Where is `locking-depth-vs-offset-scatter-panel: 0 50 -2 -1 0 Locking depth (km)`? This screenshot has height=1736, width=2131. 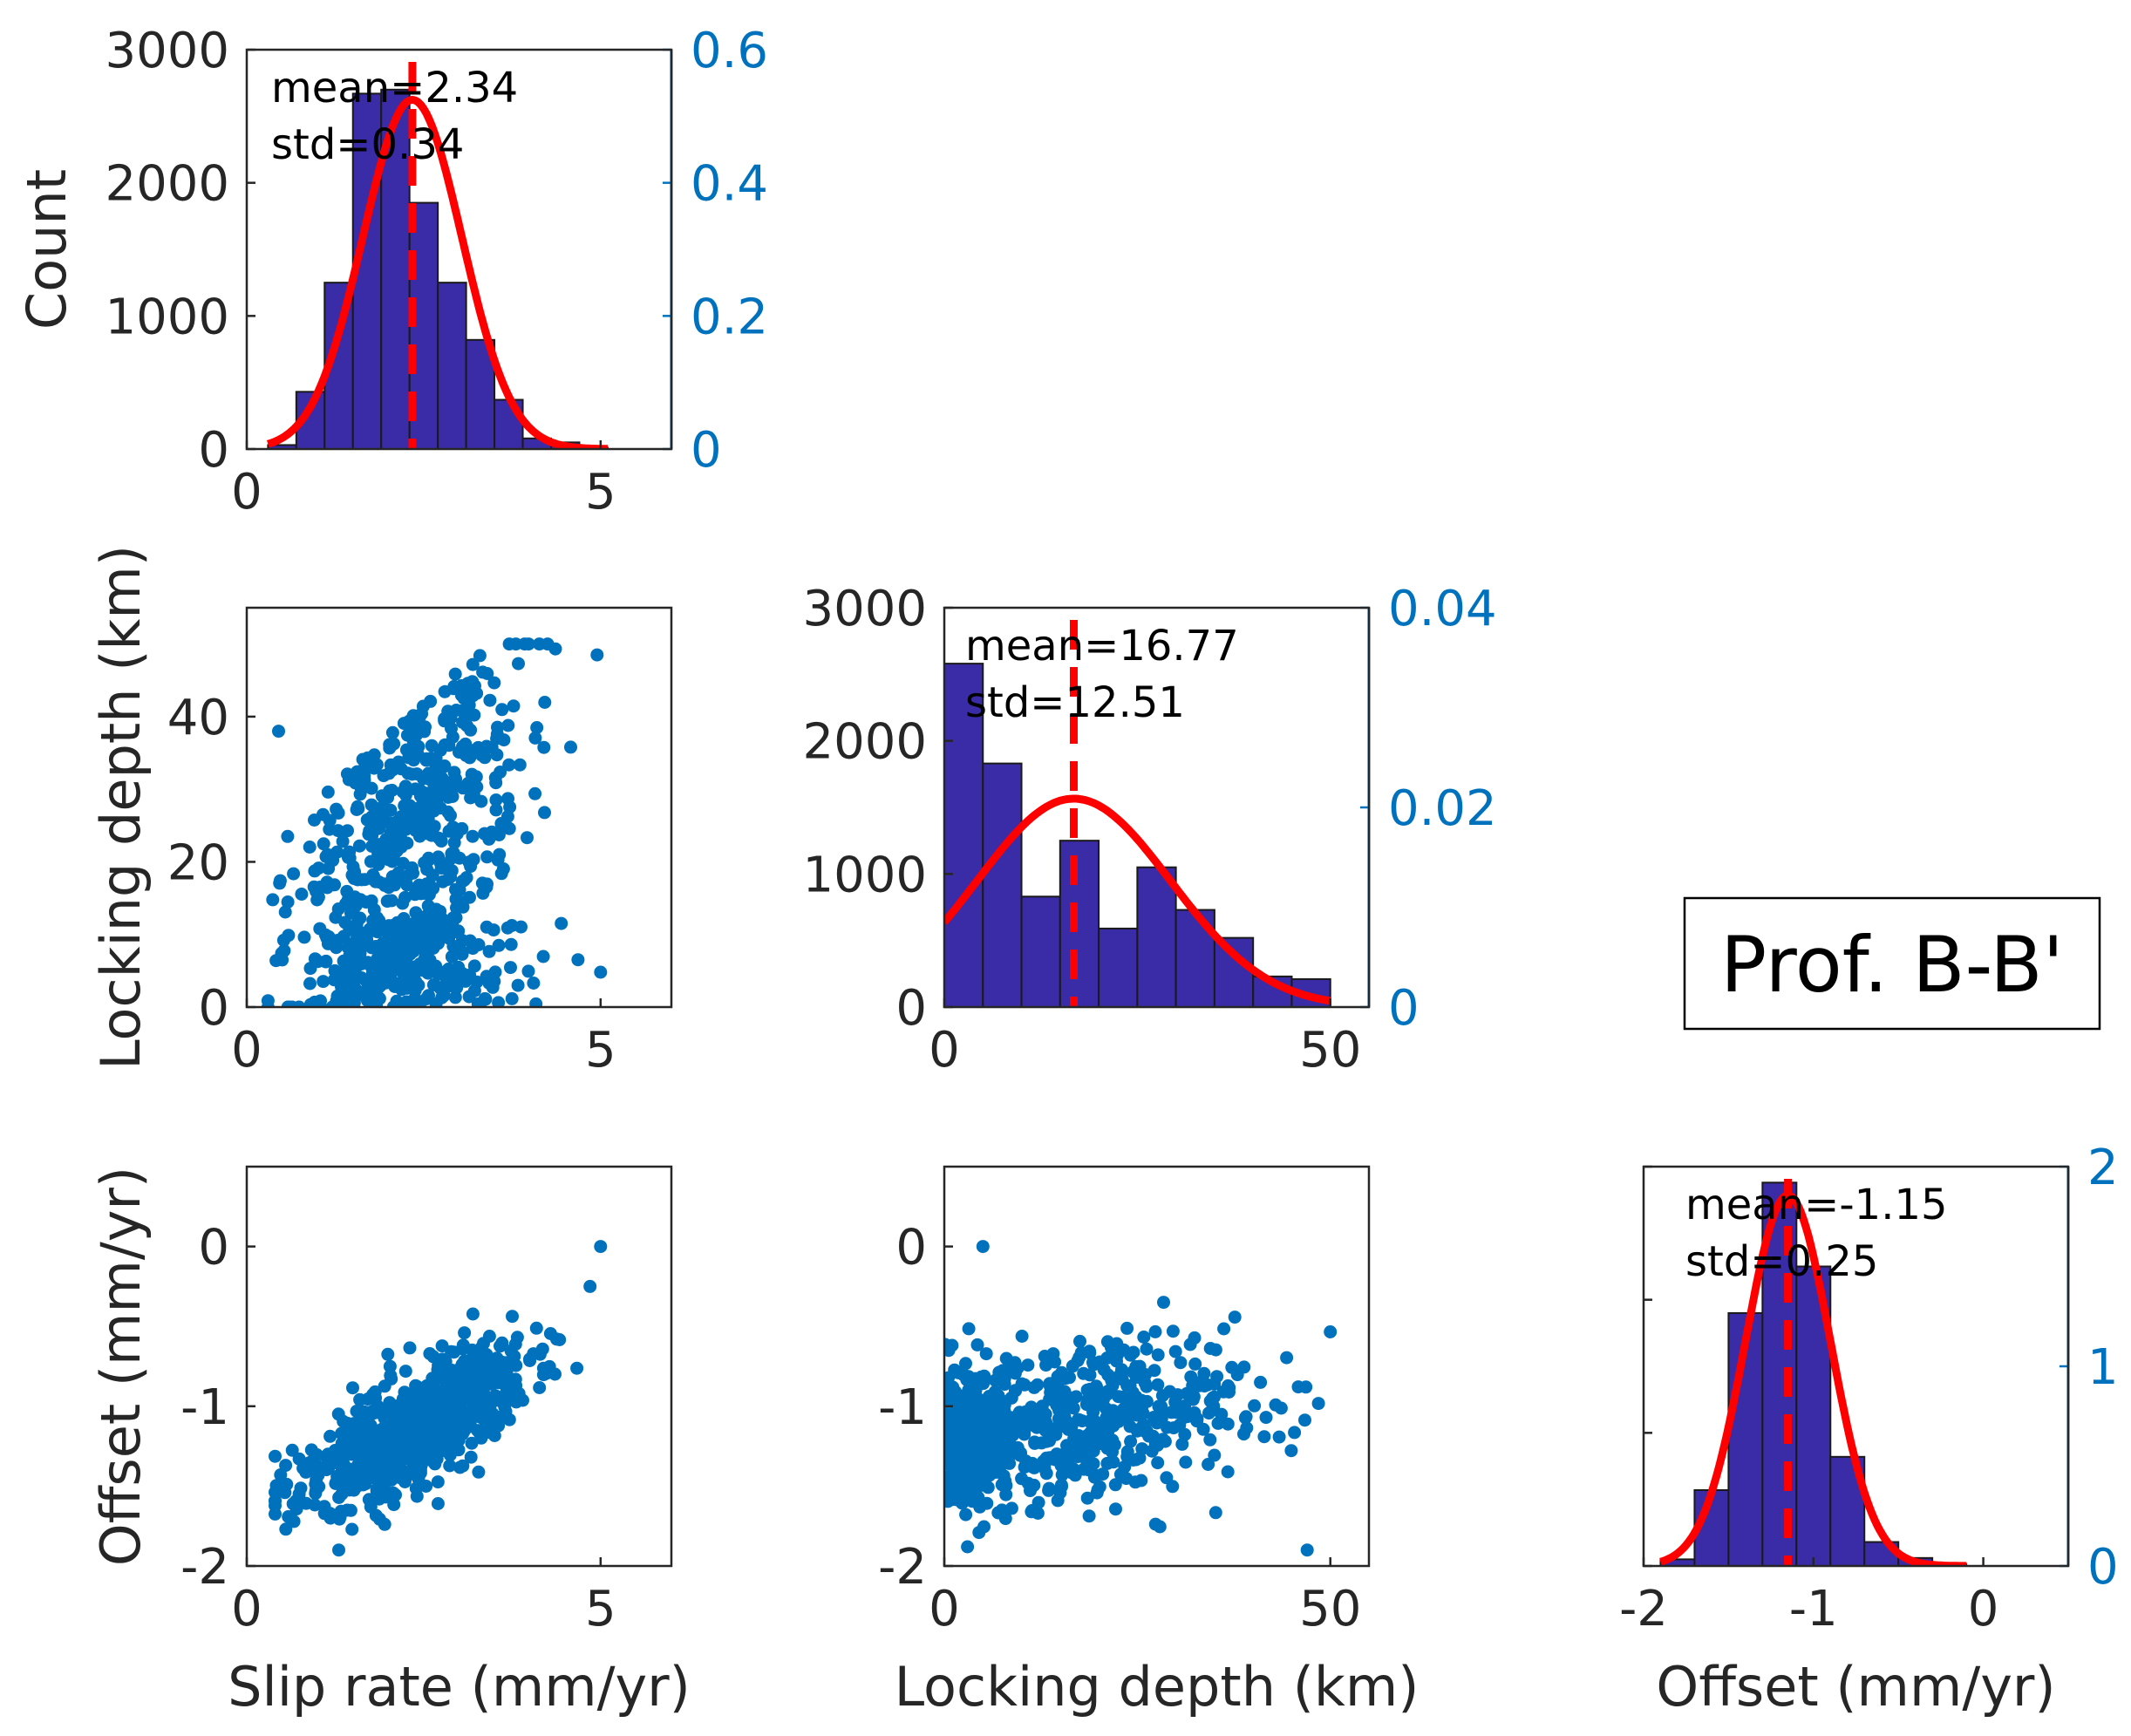
locking-depth-vs-offset-scatter-panel: 0 50 -2 -1 0 Locking depth (km) is located at coordinates (1148, 1442).